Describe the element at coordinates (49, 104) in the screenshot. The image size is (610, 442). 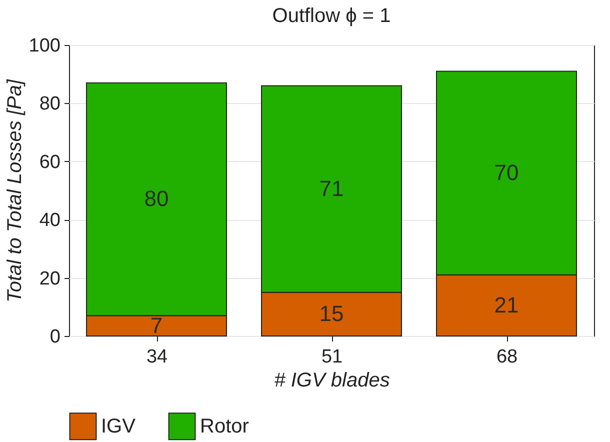
I see `y-tick-label: 80` at that location.